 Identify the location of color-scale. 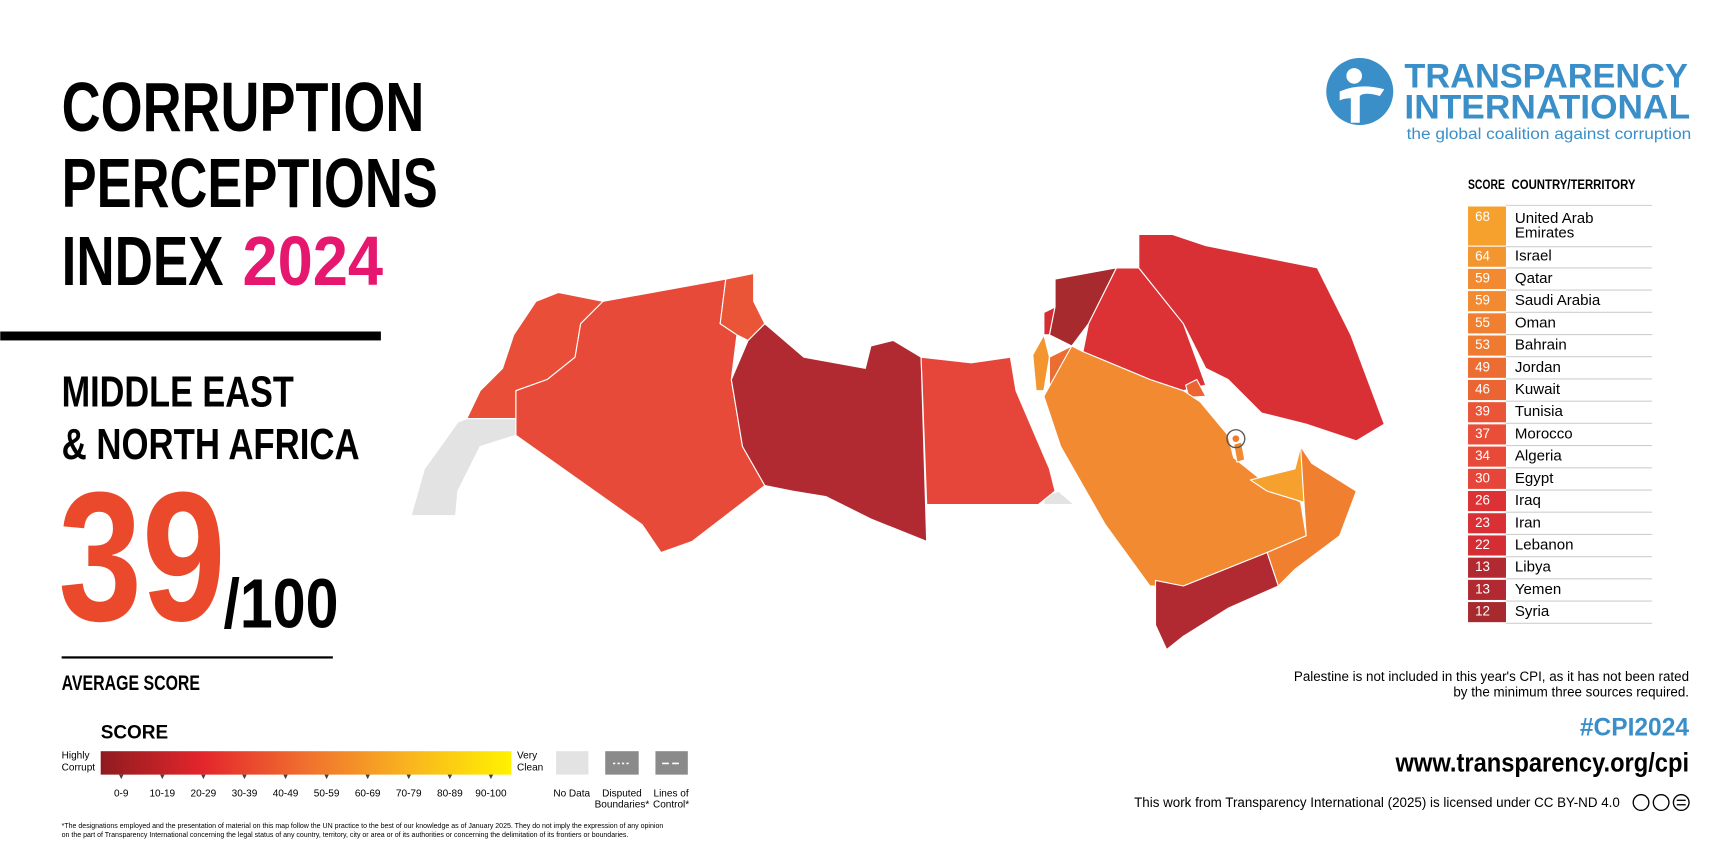
(306, 763).